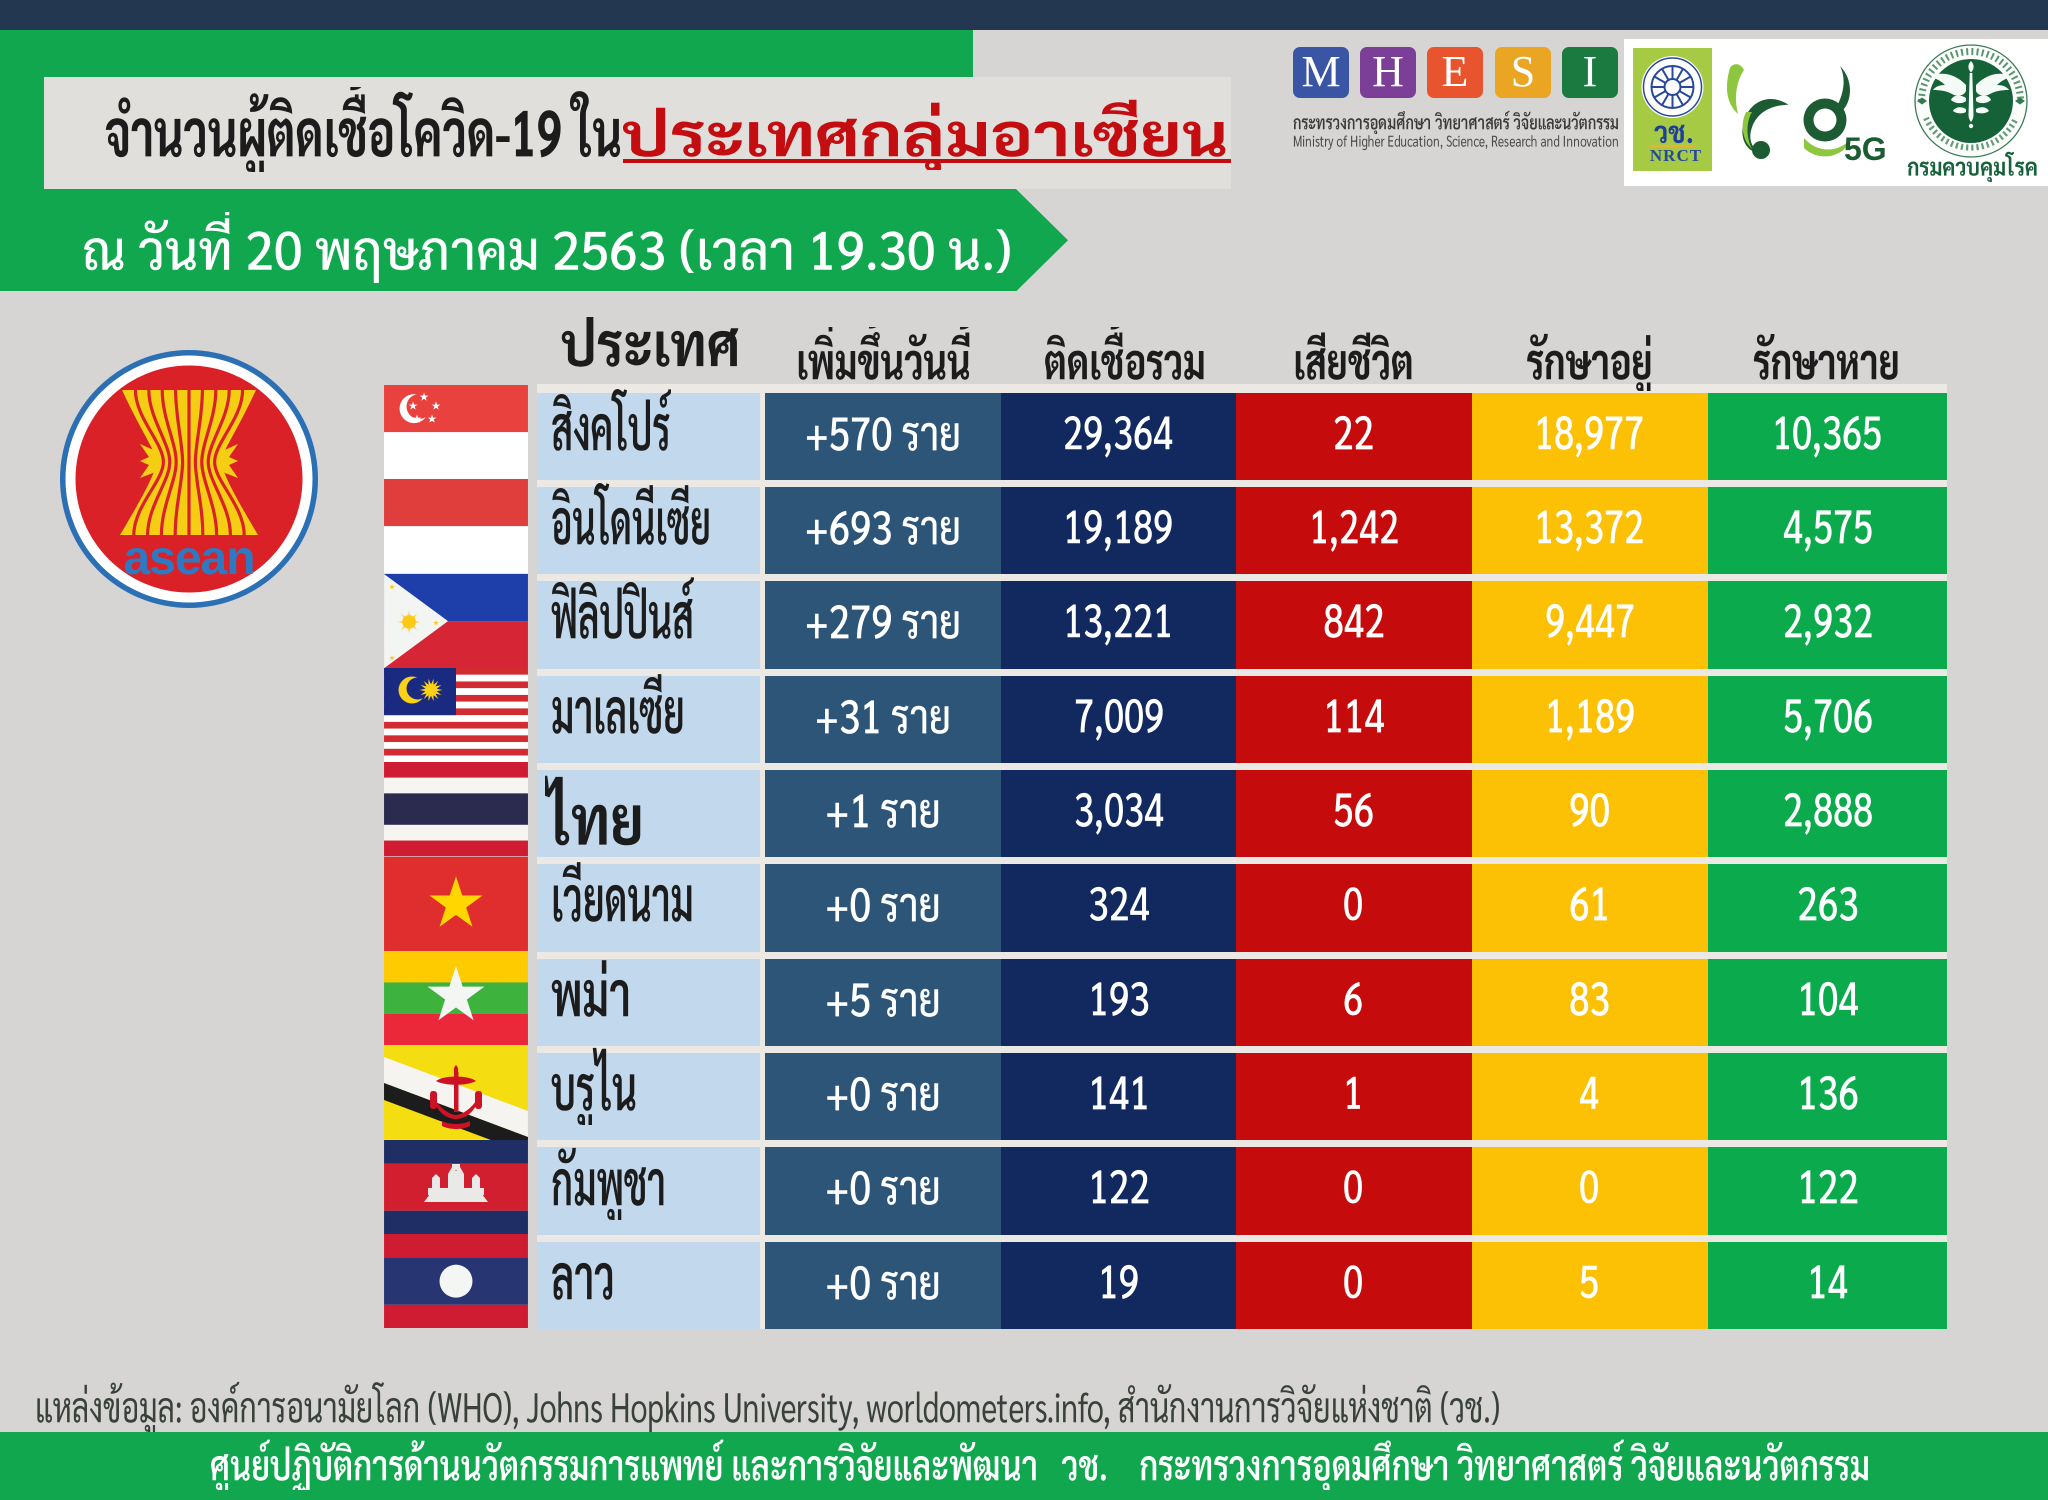 The height and width of the screenshot is (1500, 2048). I want to click on svg-text: 5G, so click(1865, 149).